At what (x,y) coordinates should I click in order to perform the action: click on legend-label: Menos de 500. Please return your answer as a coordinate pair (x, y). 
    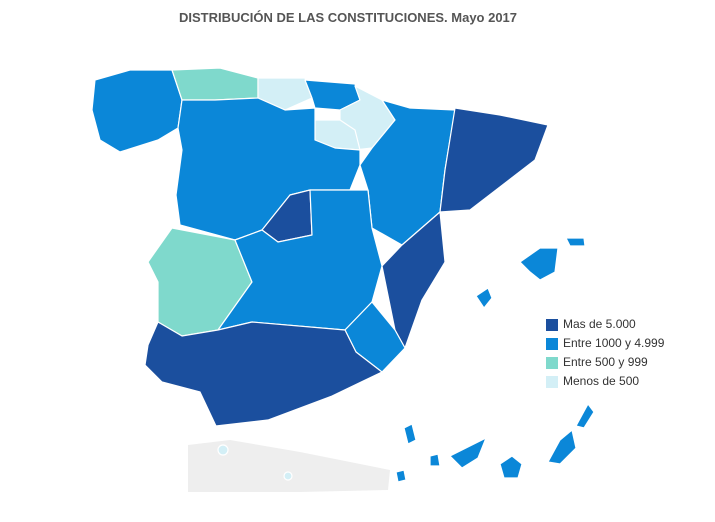
    Looking at the image, I should click on (601, 381).